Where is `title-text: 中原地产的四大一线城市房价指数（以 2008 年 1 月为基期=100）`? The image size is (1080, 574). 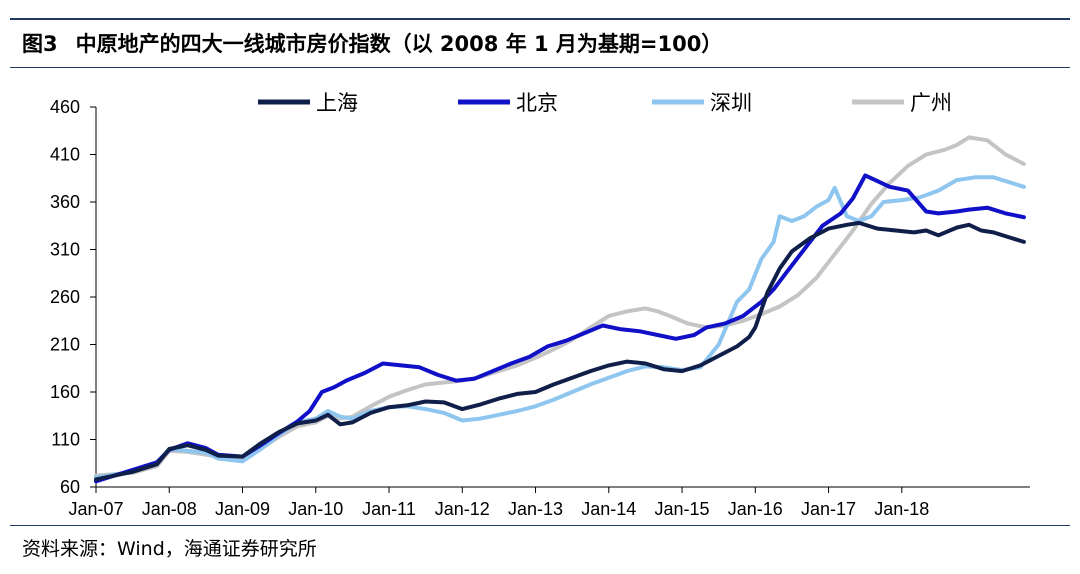 title-text: 中原地产的四大一线城市房价指数（以 2008 年 1 月为基期=100） is located at coordinates (399, 44).